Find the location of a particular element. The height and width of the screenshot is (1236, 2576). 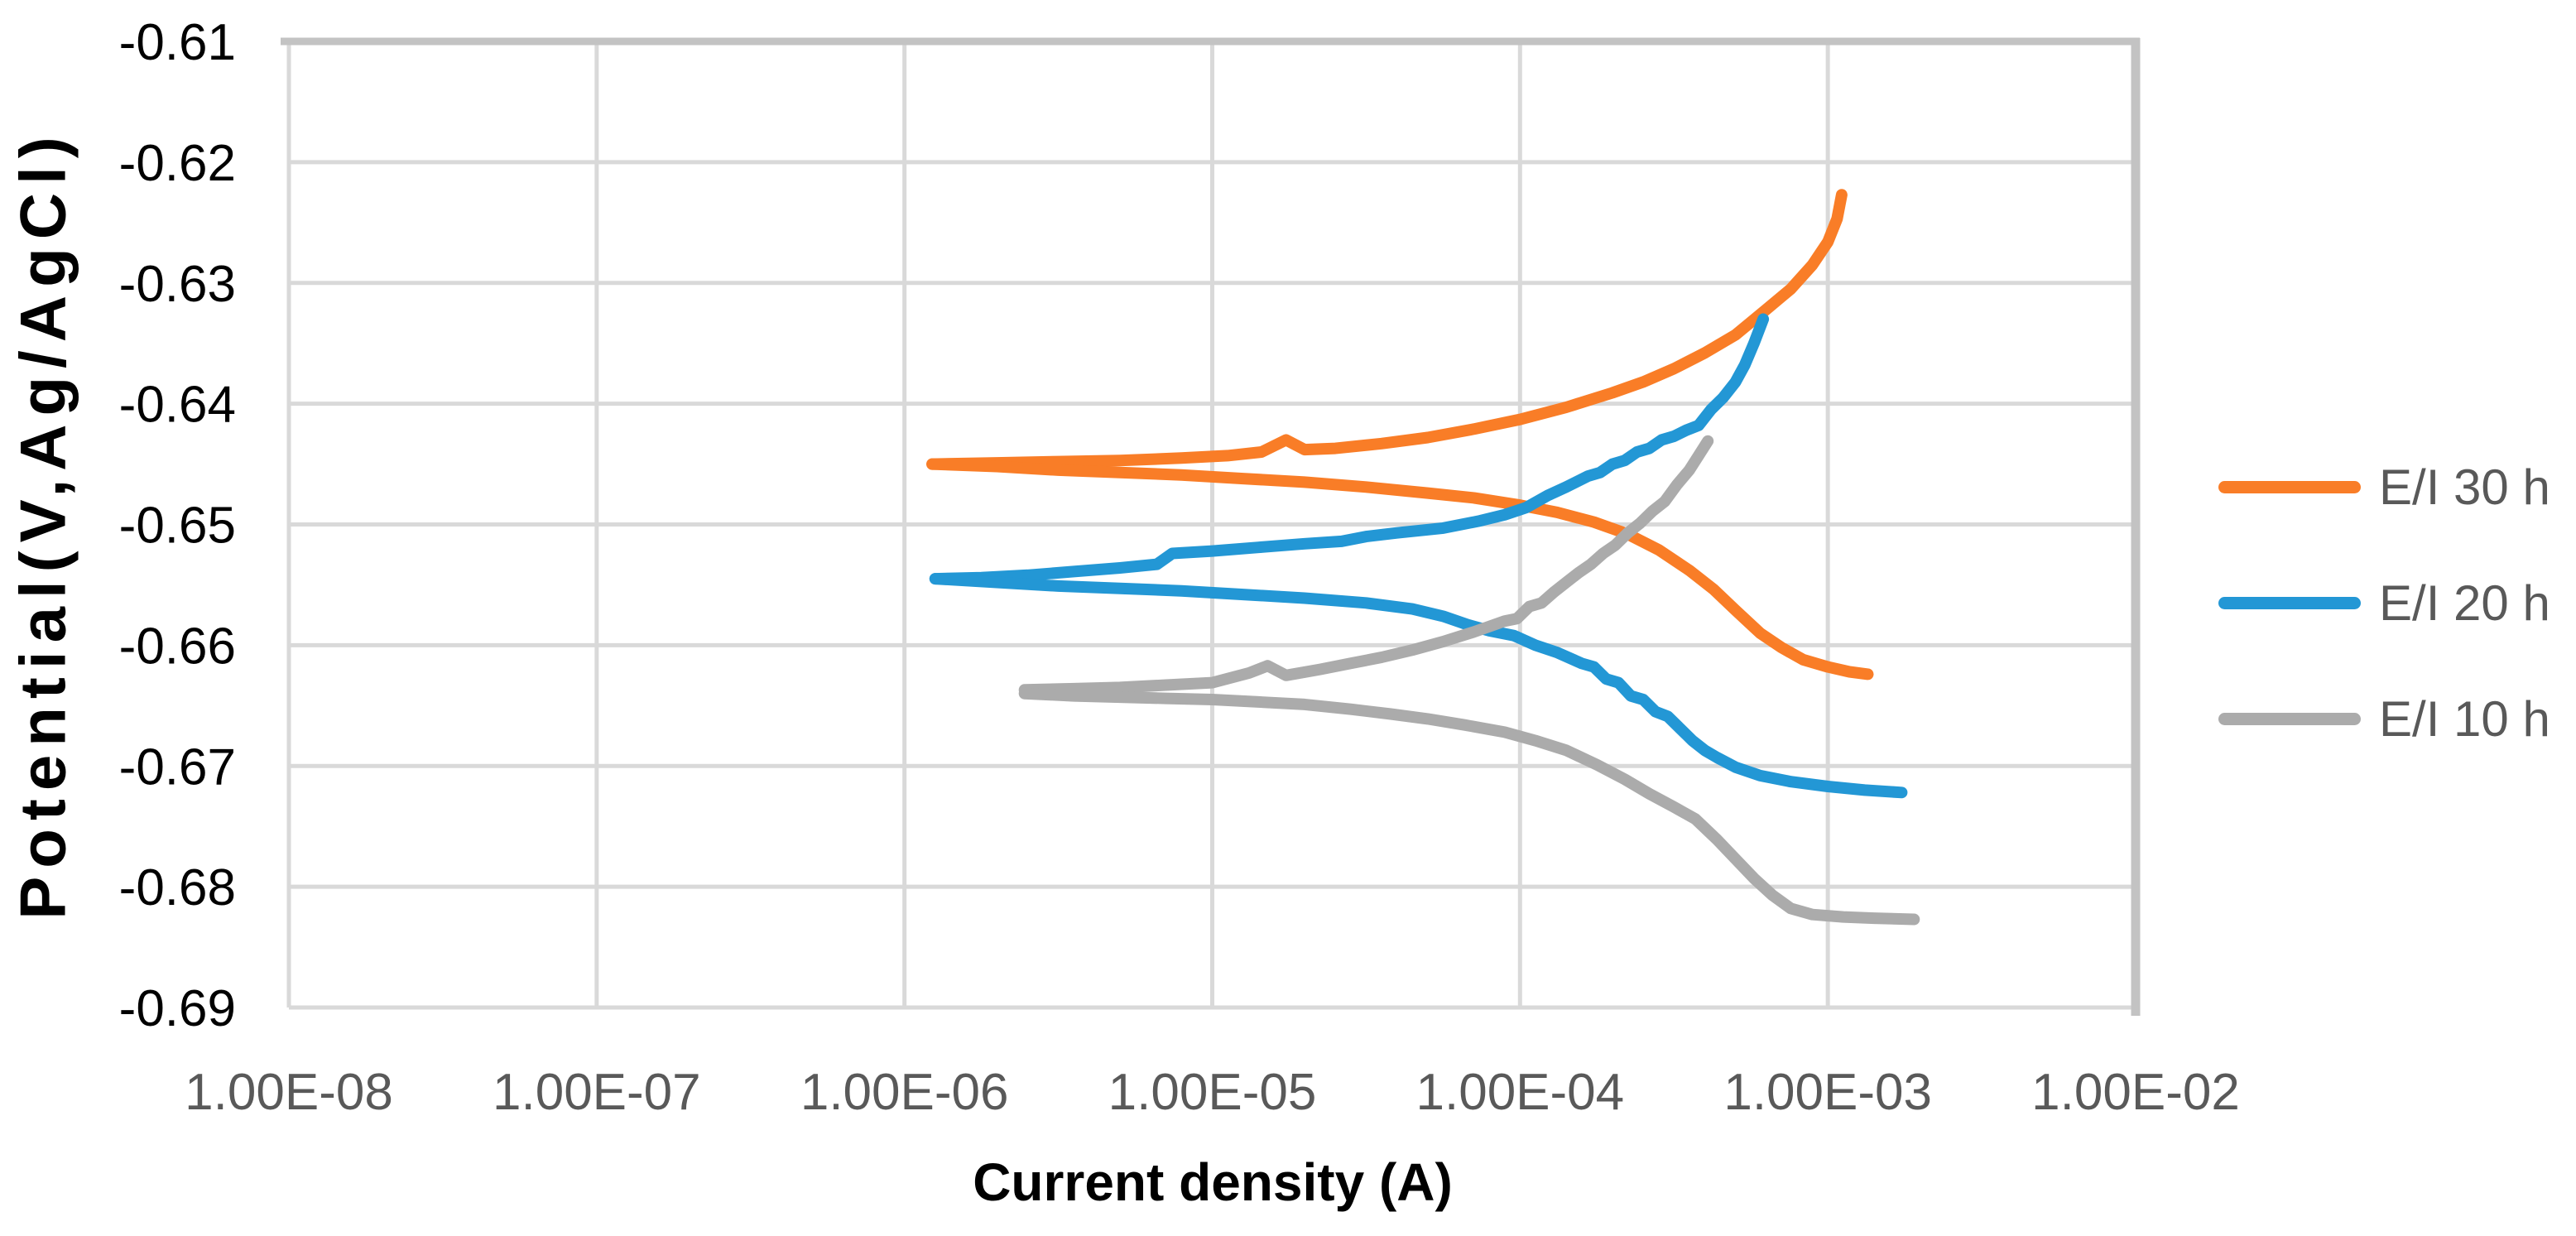

y-tick-label: -0.63 is located at coordinates (177, 284).